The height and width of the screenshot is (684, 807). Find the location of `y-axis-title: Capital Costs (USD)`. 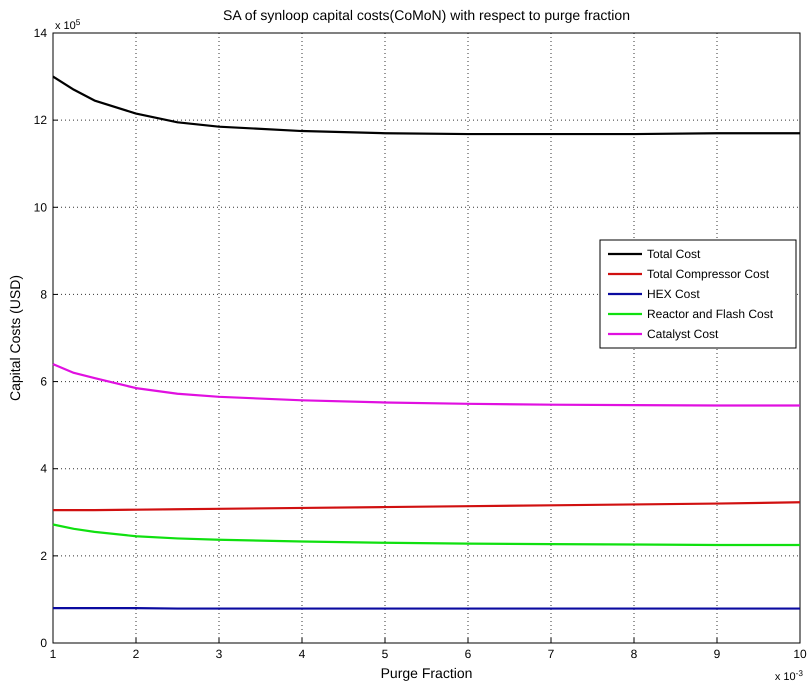

y-axis-title: Capital Costs (USD) is located at coordinates (15, 338).